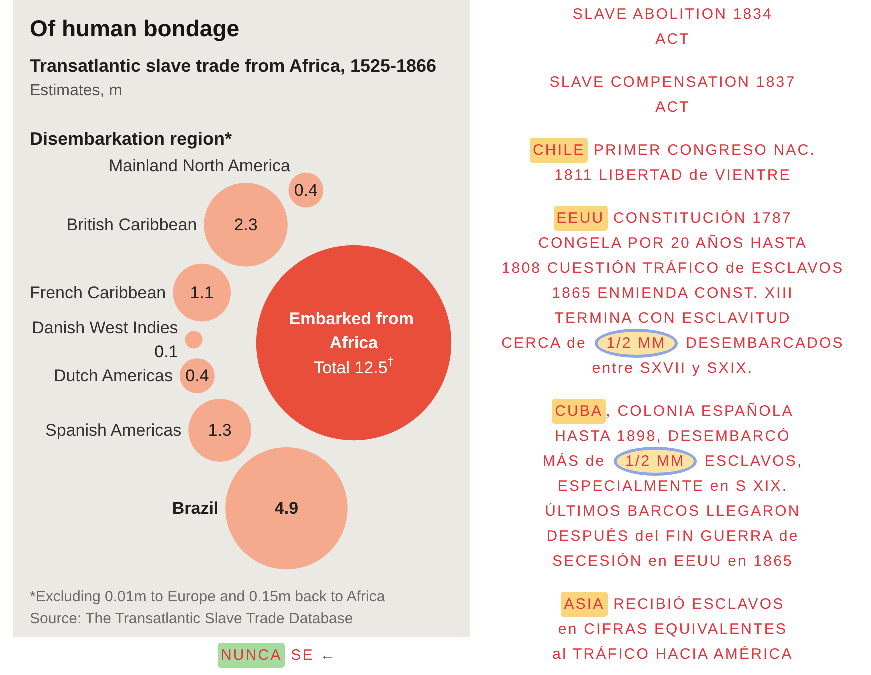 This screenshot has height=675, width=871. Describe the element at coordinates (132, 224) in the screenshot. I see `category-label: British Caribbean` at that location.